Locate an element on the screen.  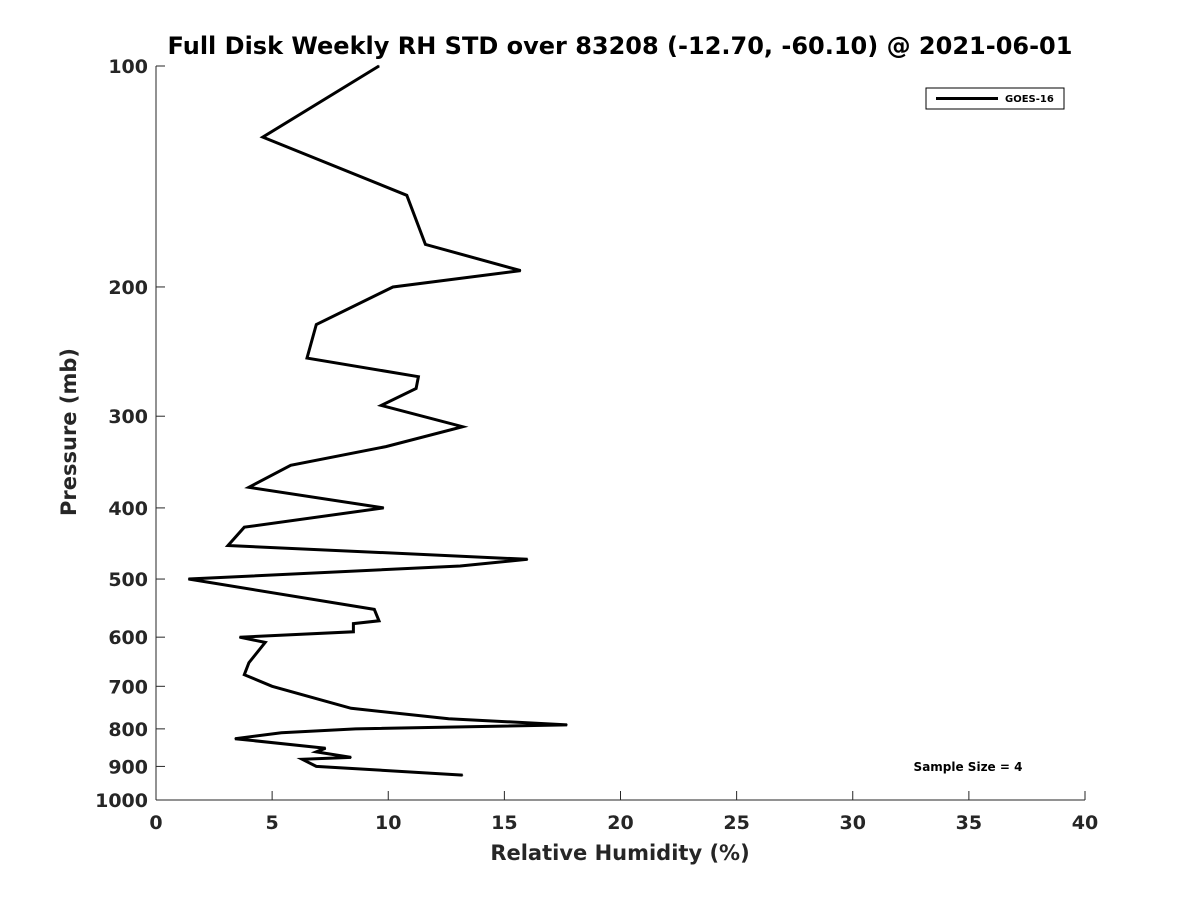
y-tick-label: 500 is located at coordinates (128, 580).